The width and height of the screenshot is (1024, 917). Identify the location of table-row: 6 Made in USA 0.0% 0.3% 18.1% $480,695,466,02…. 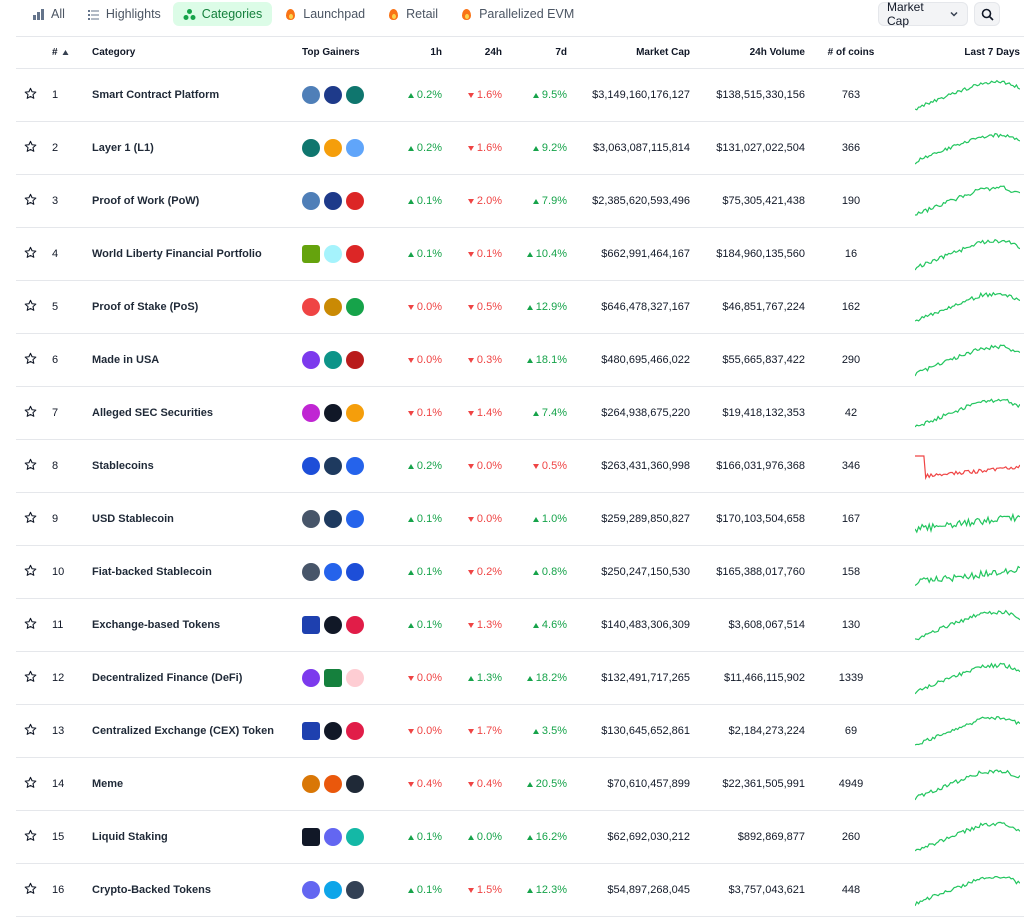
(520, 360).